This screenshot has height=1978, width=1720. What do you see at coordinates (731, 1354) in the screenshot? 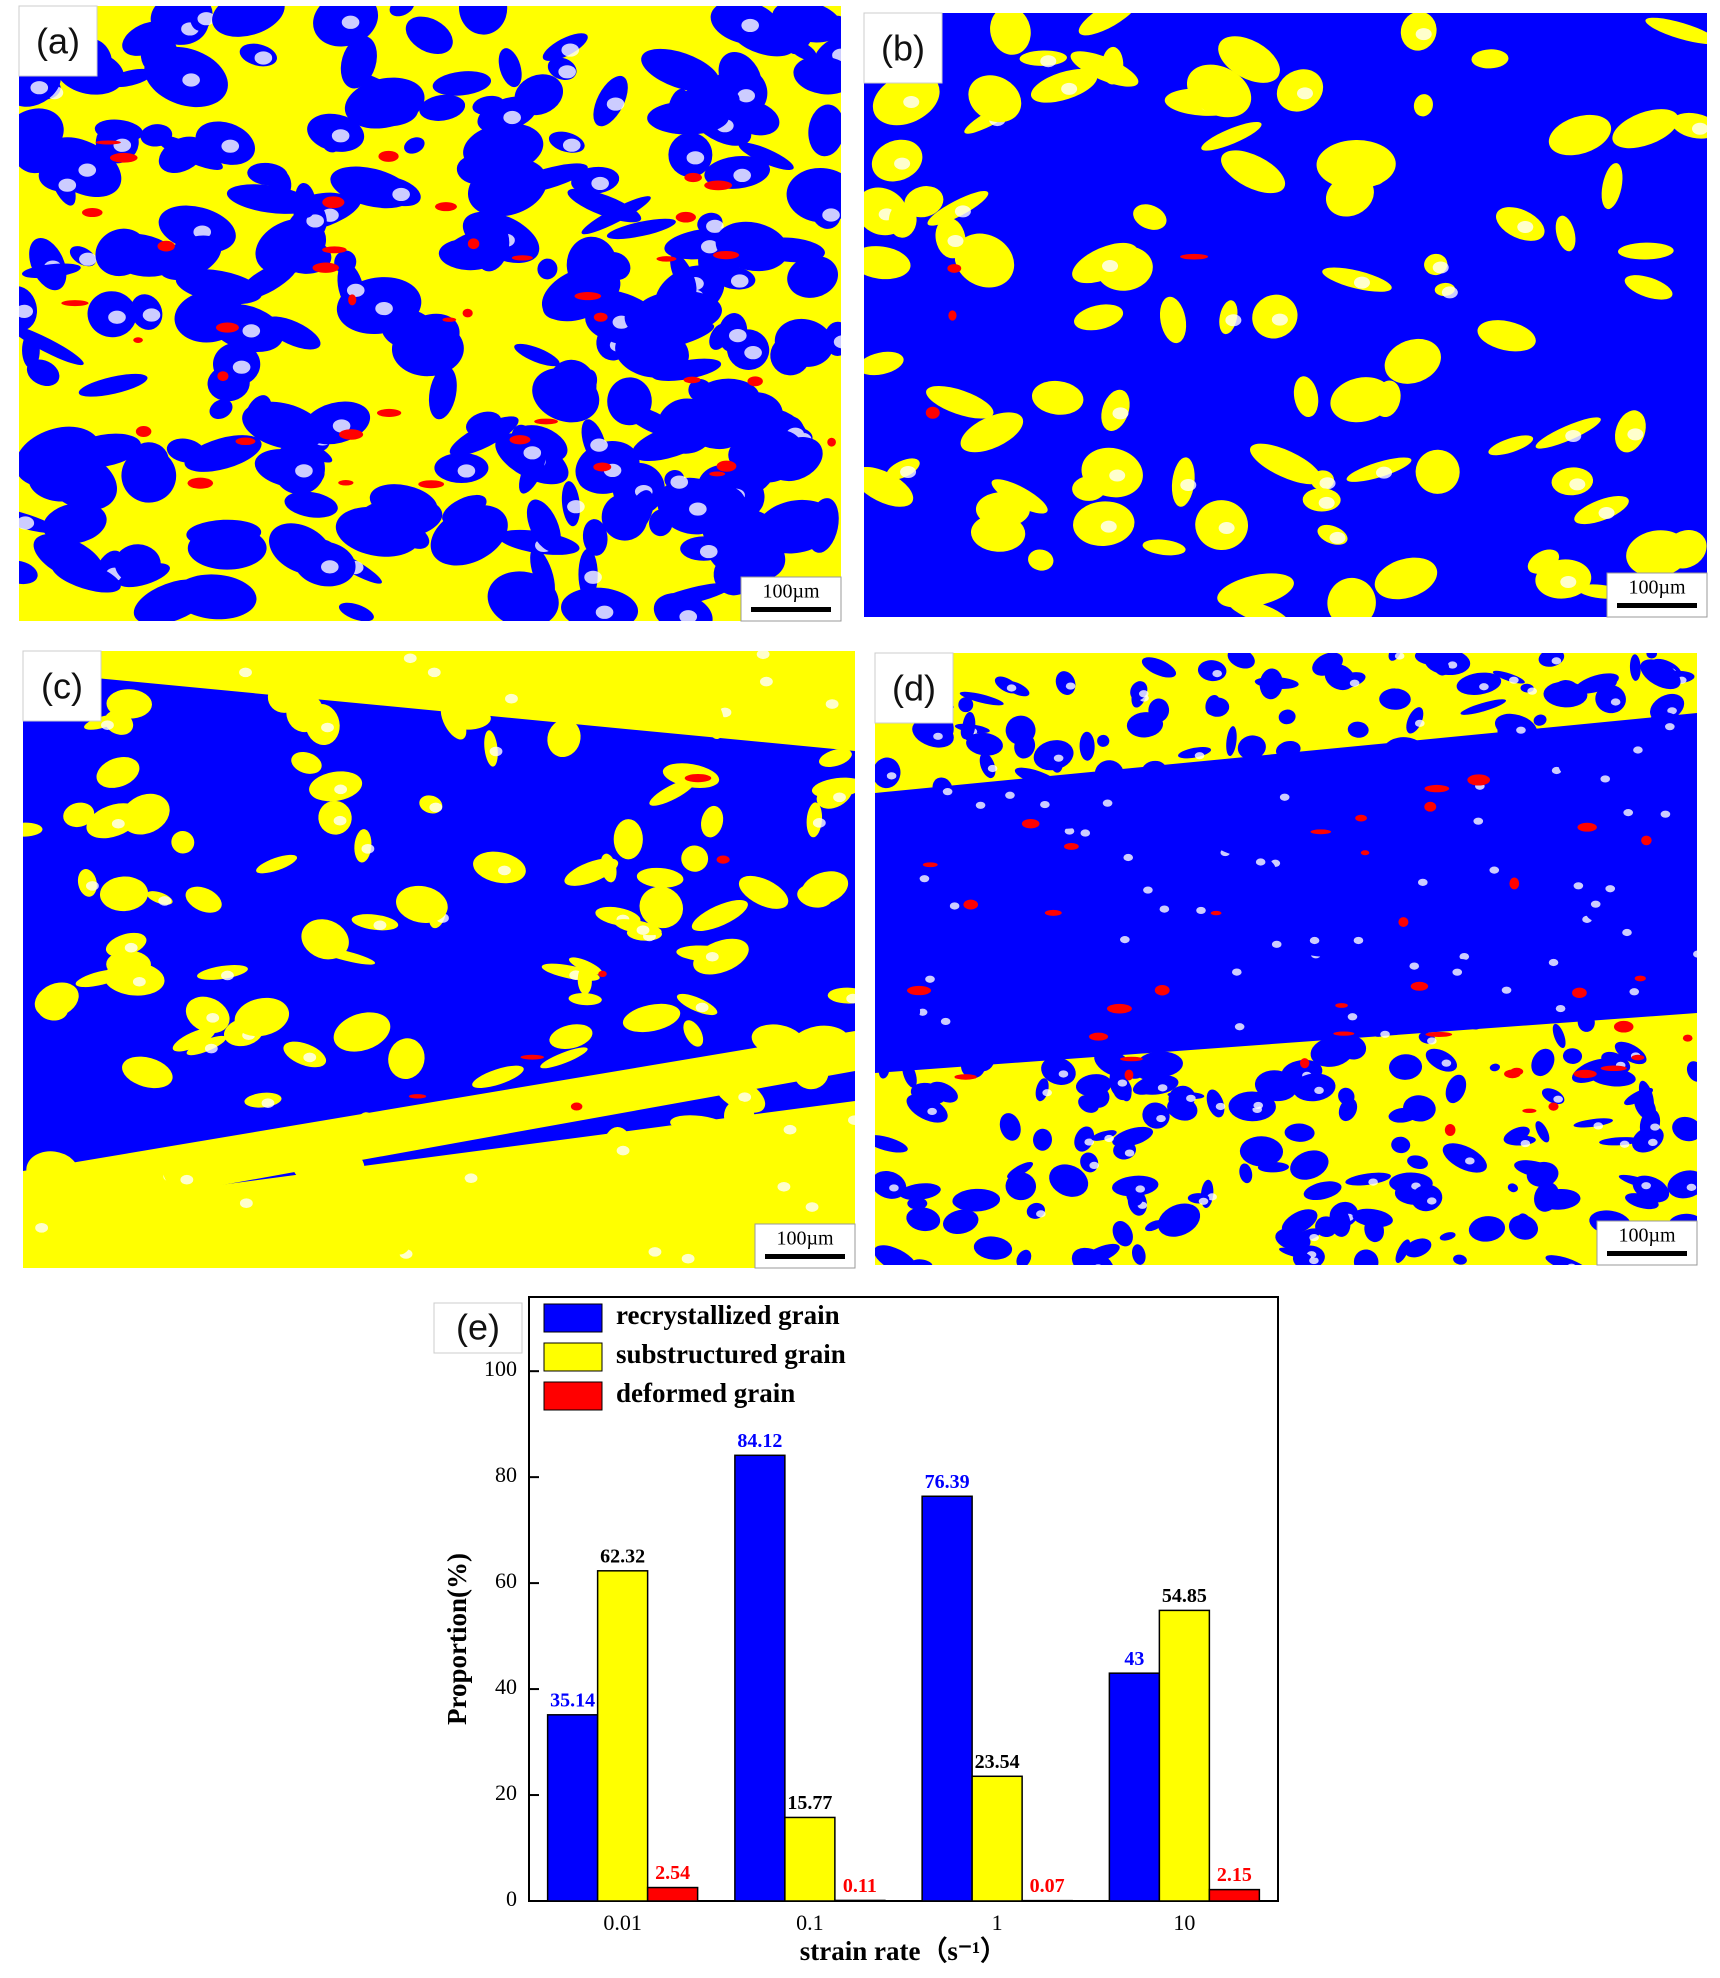
I see `legend-label: substructured grain` at bounding box center [731, 1354].